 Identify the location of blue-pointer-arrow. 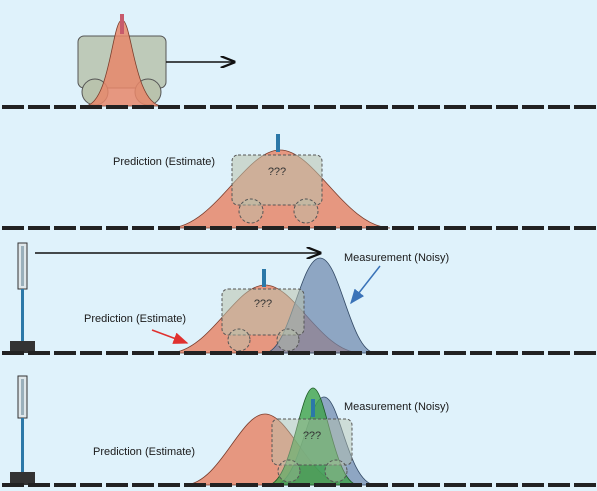
(365, 285).